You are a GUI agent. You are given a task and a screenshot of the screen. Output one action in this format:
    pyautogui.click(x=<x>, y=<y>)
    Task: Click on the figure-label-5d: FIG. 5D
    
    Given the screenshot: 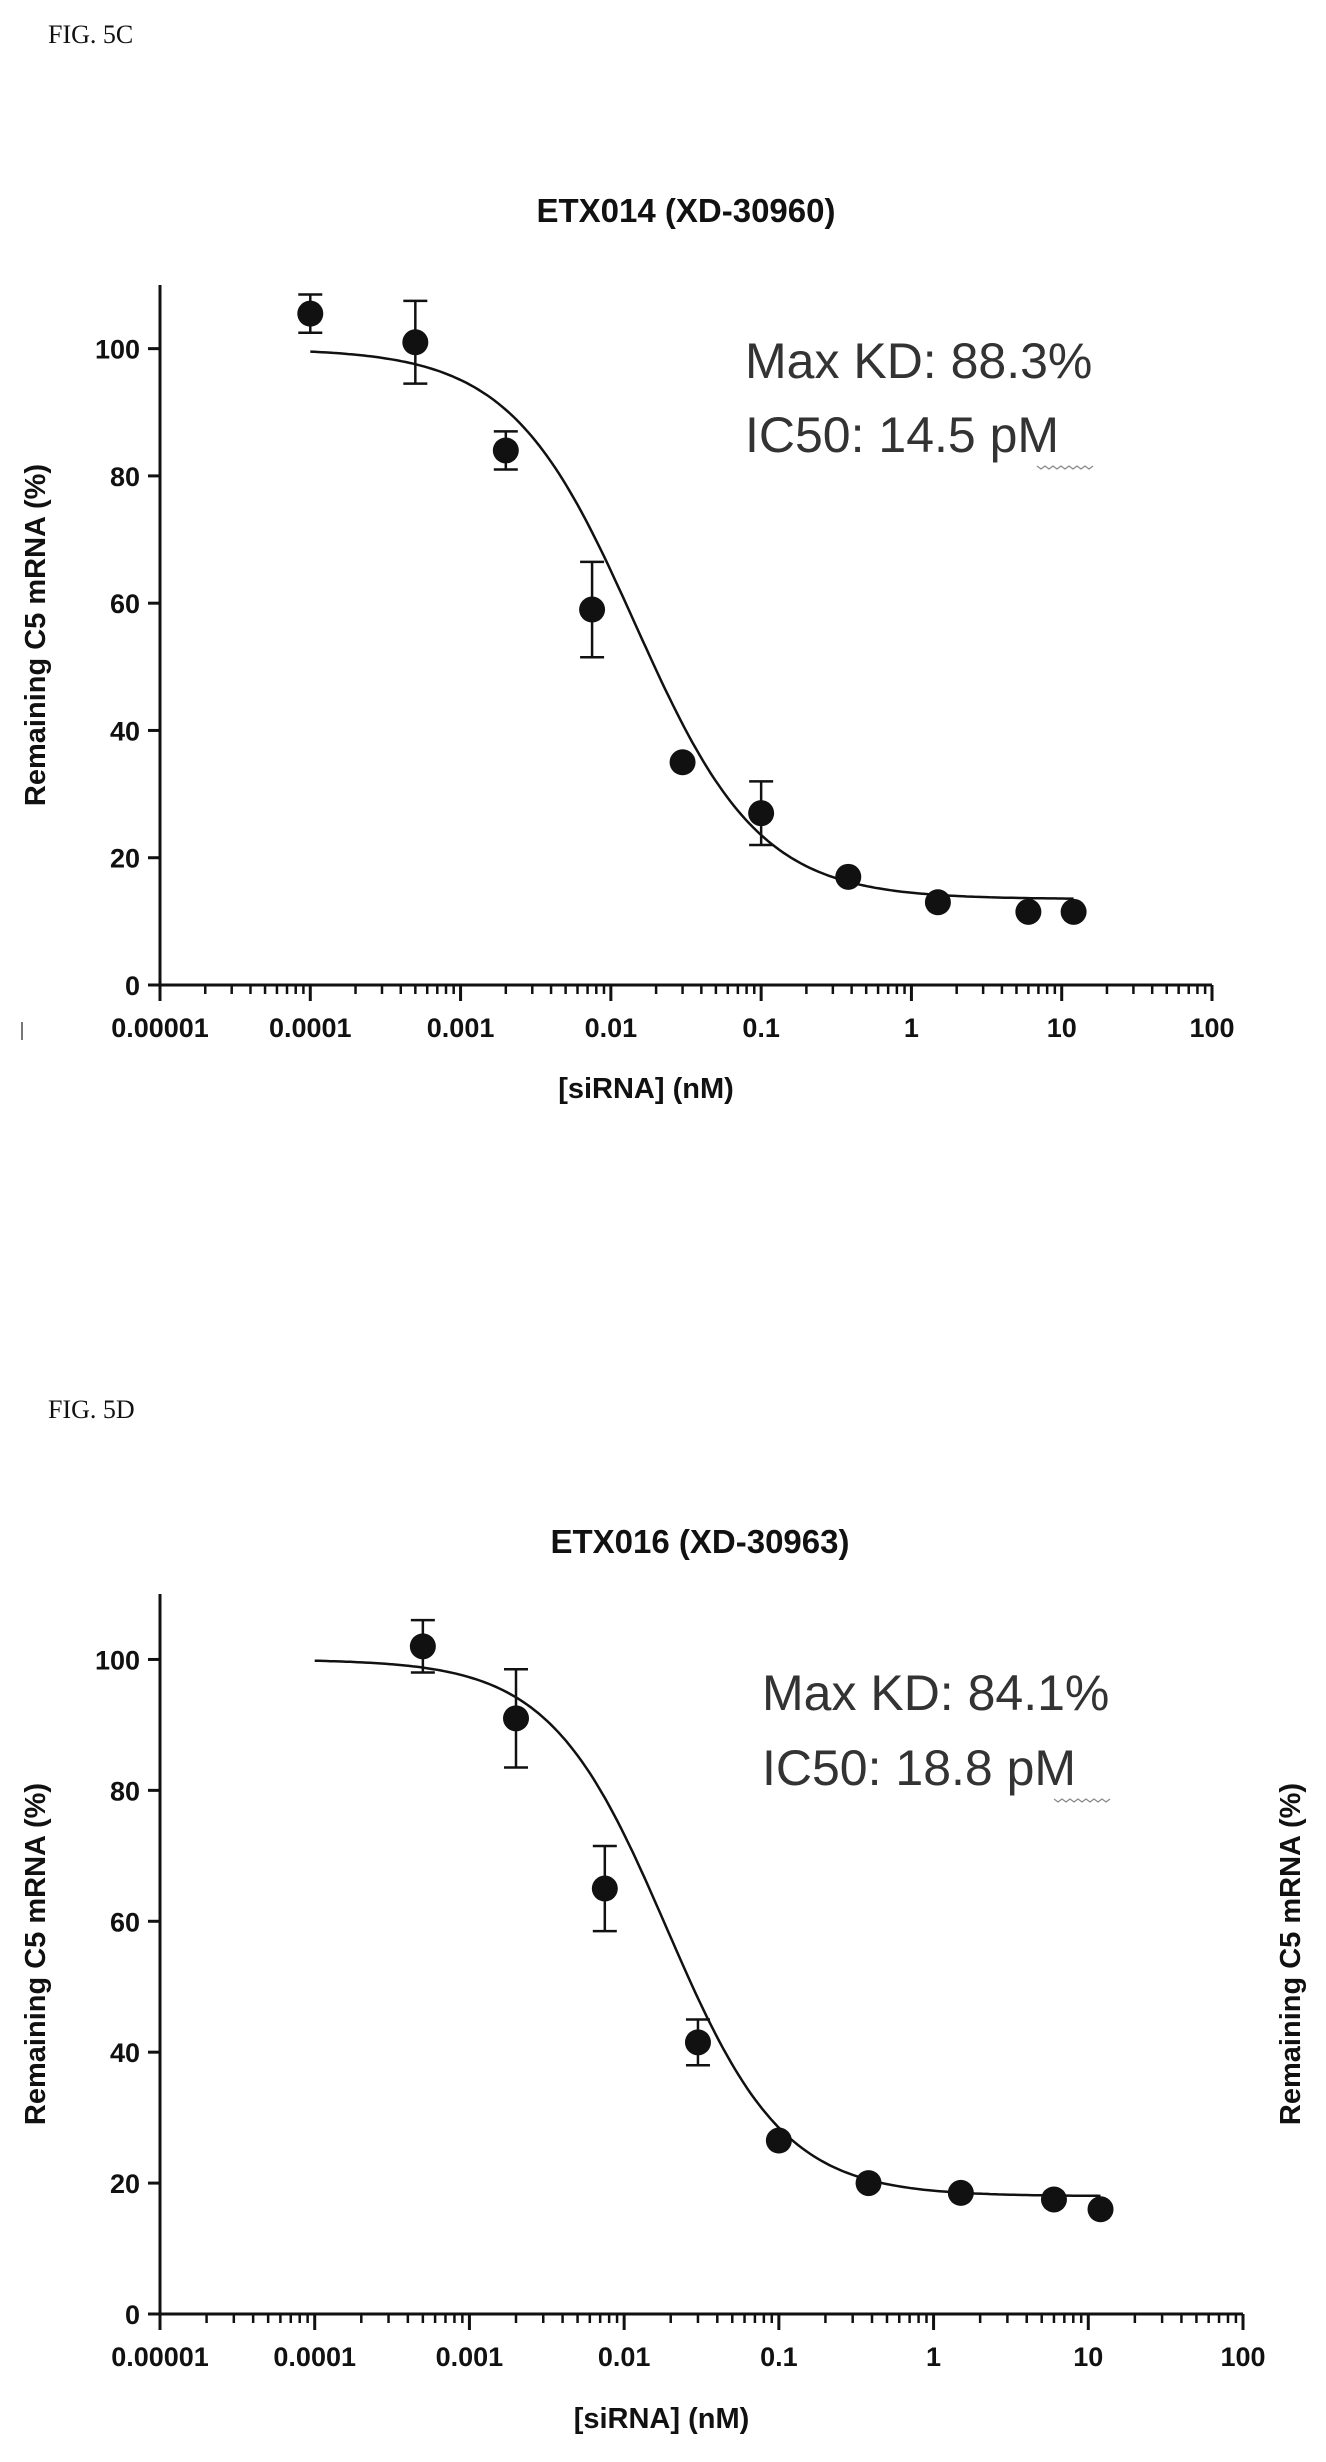 What is the action you would take?
    pyautogui.click(x=91, y=1409)
    